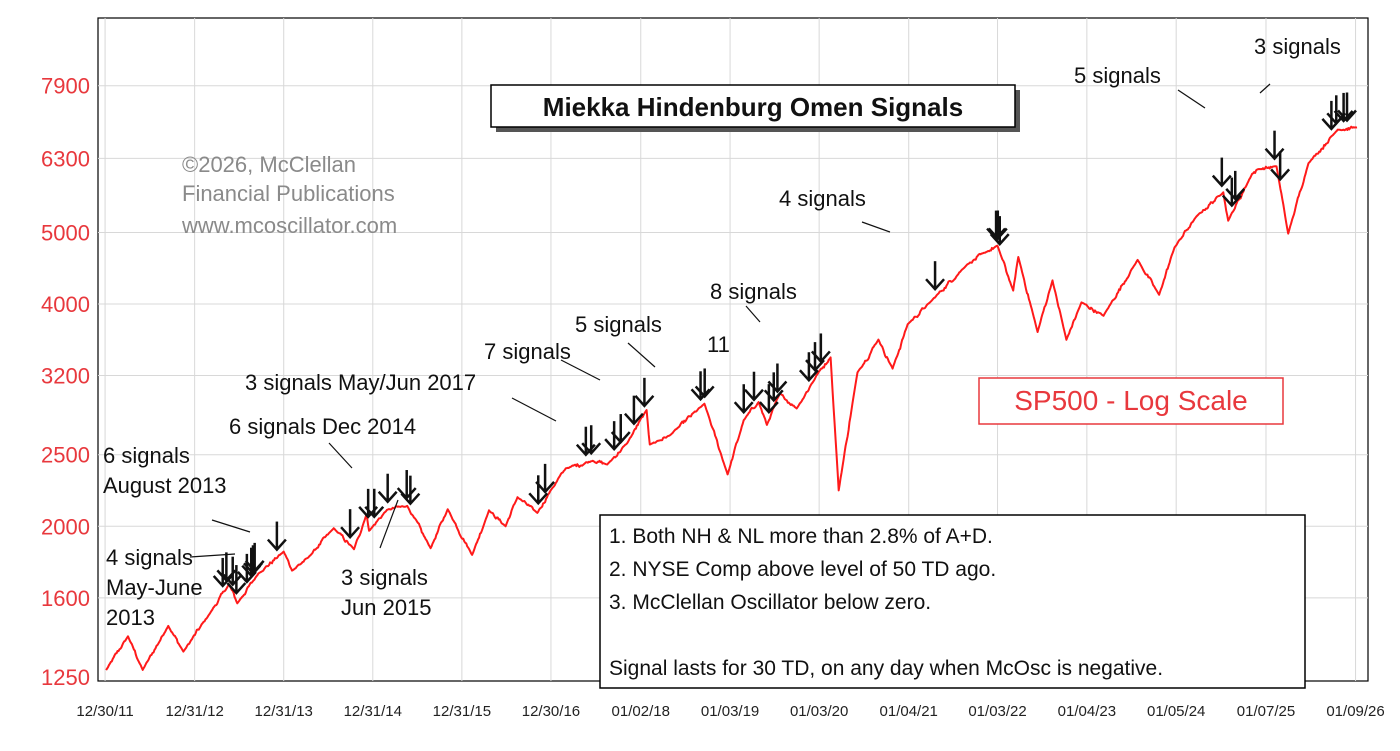  I want to click on x-tick-label: 12/31/14, so click(373, 711).